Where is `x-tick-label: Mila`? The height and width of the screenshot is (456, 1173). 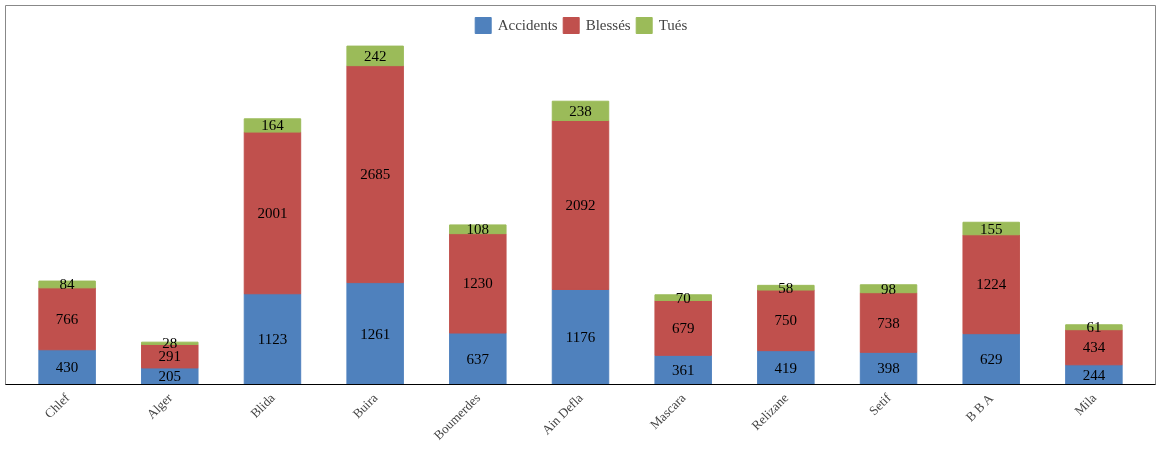
x-tick-label: Mila is located at coordinates (1085, 404).